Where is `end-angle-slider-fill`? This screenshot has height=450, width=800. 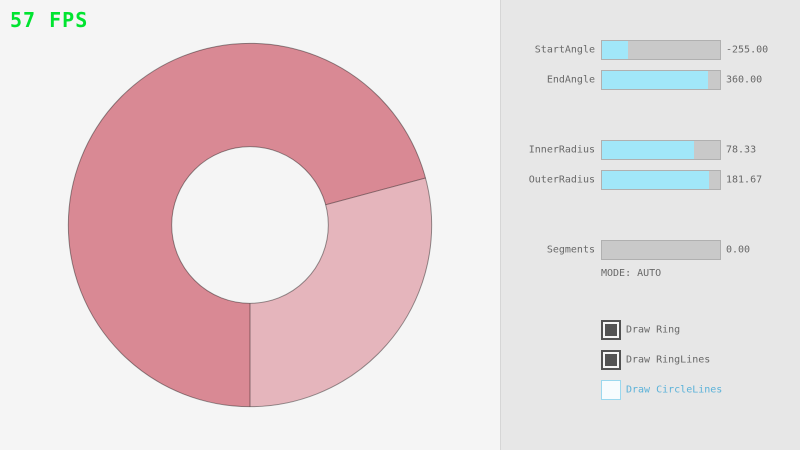
end-angle-slider-fill is located at coordinates (655, 80).